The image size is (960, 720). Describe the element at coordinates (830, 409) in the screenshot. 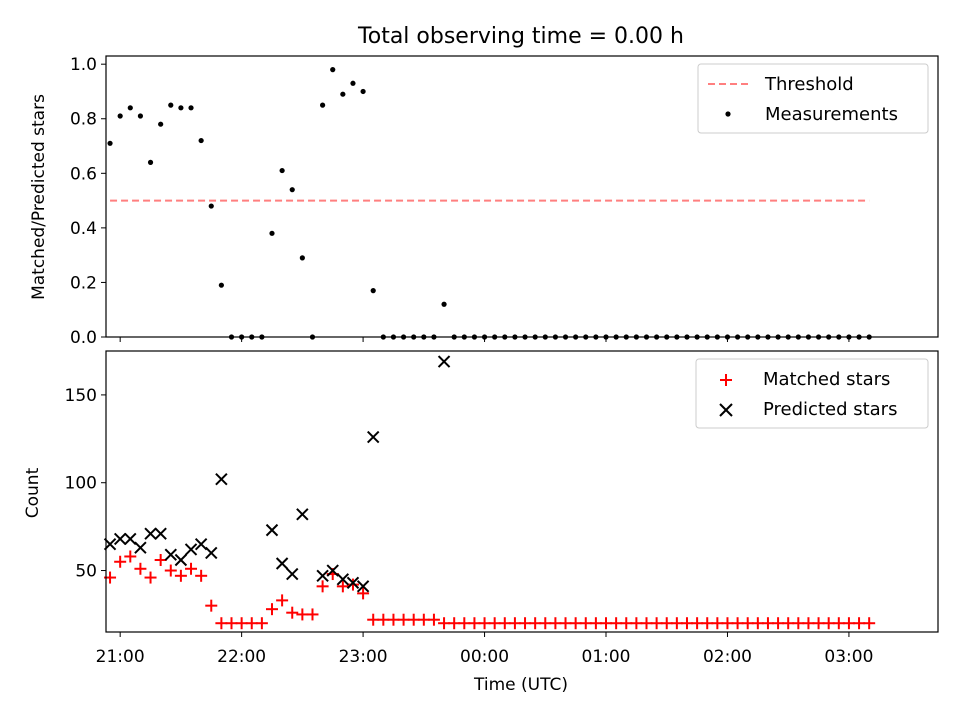

I see `predicted-legend-label: Predicted stars` at that location.